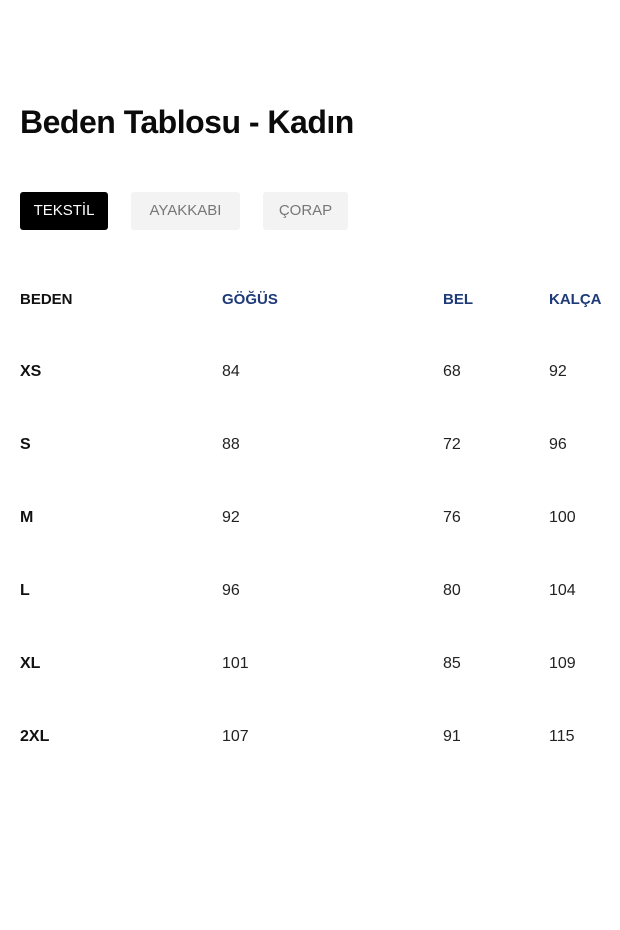  What do you see at coordinates (452, 590) in the screenshot?
I see `measurement-value: 80` at bounding box center [452, 590].